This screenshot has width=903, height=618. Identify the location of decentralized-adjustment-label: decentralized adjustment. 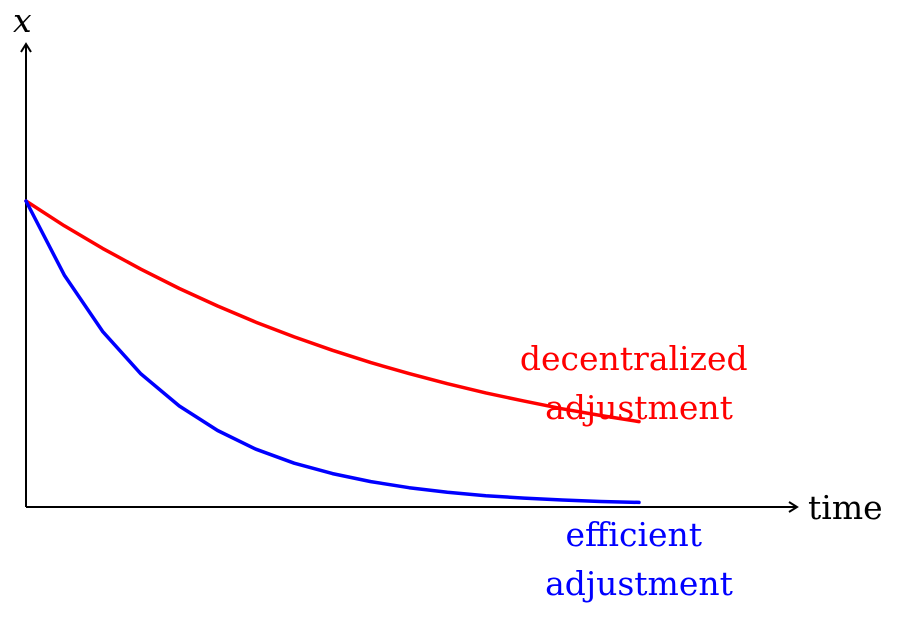
(639, 383).